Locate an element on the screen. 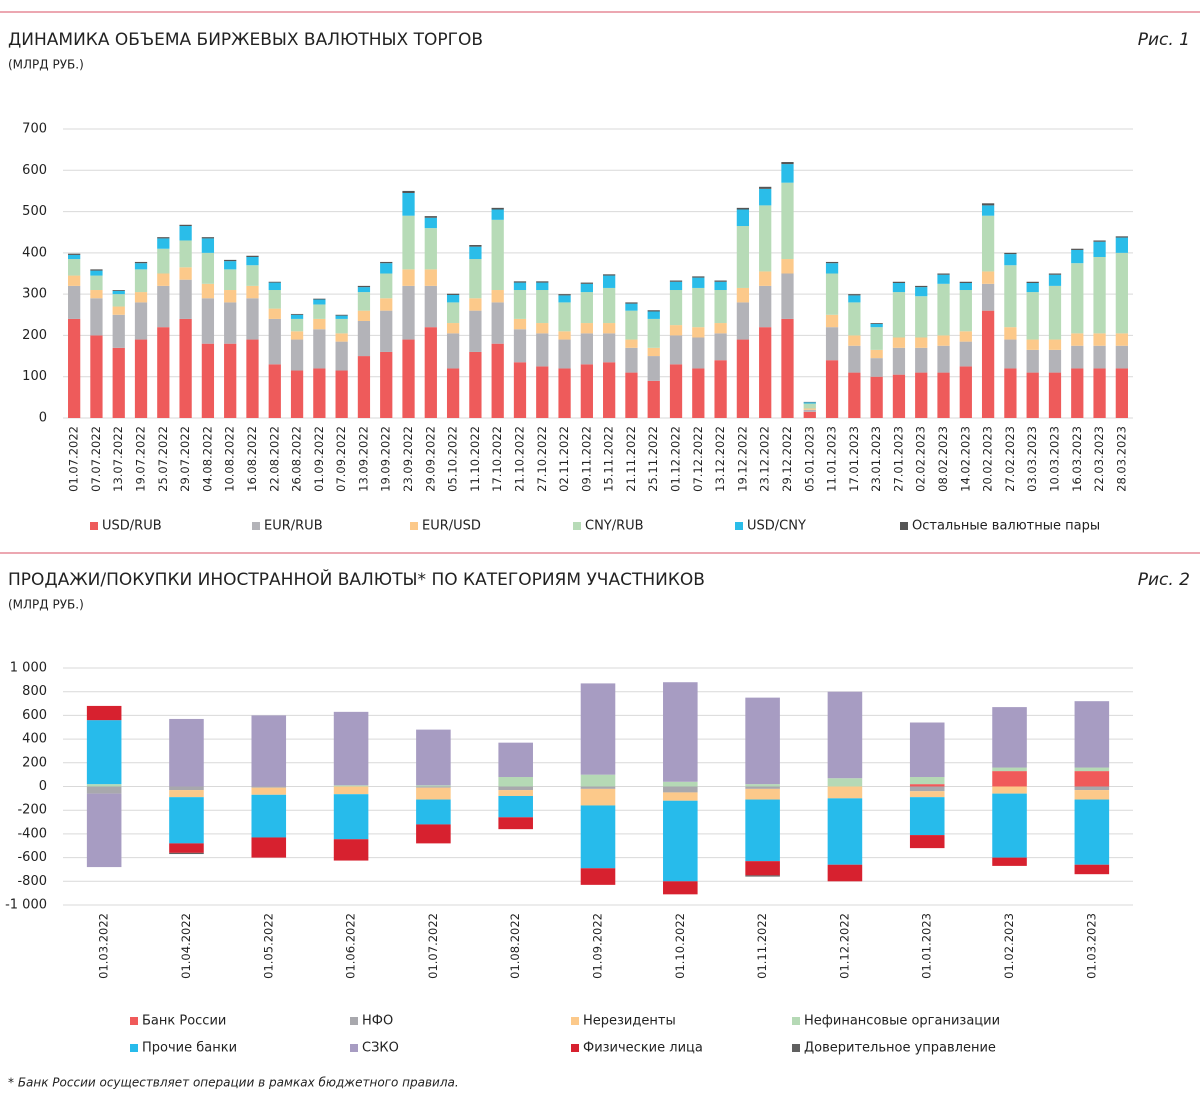  y-tick-label: 1 000 is located at coordinates (28, 668).